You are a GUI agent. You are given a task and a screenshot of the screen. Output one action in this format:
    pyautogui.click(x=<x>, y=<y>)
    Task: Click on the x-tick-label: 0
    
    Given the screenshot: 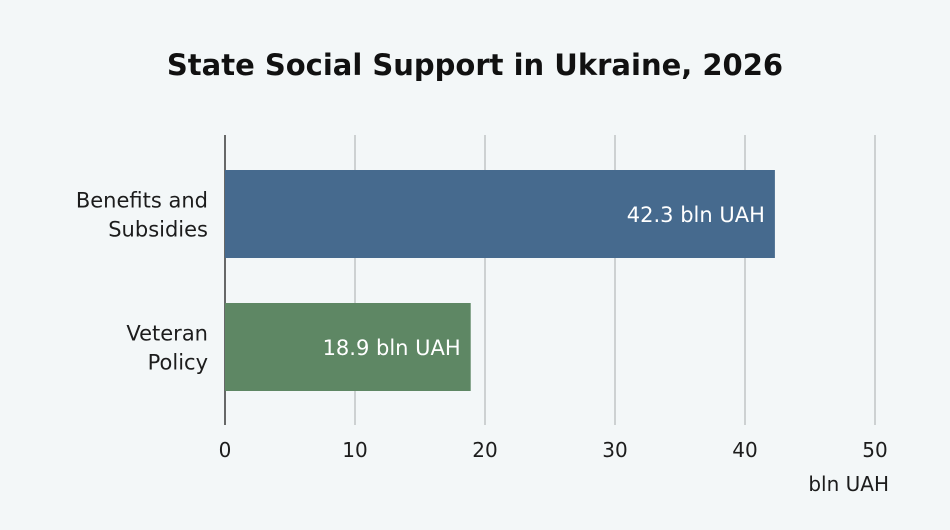 What is the action you would take?
    pyautogui.click(x=225, y=450)
    